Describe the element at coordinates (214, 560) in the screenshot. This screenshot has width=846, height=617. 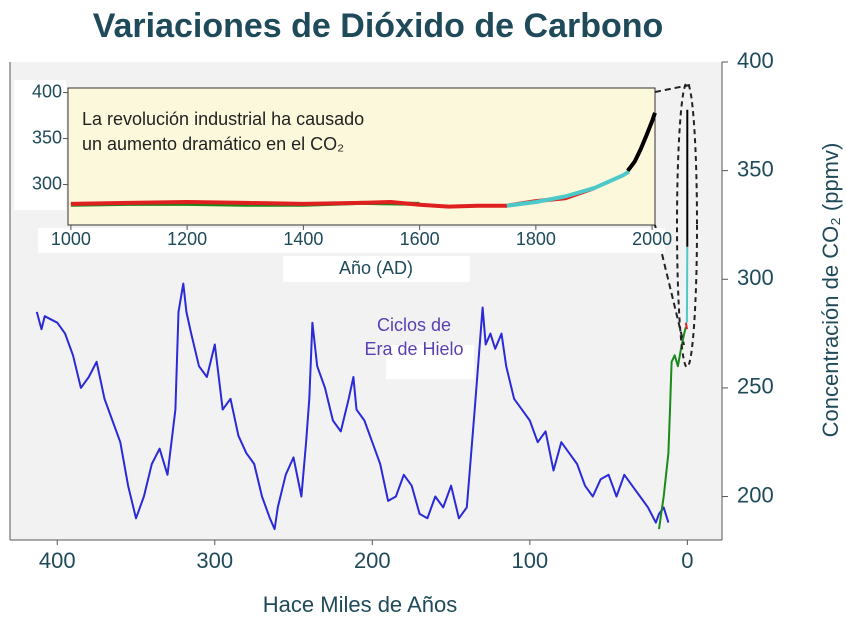
I see `x-tick-label: 300` at that location.